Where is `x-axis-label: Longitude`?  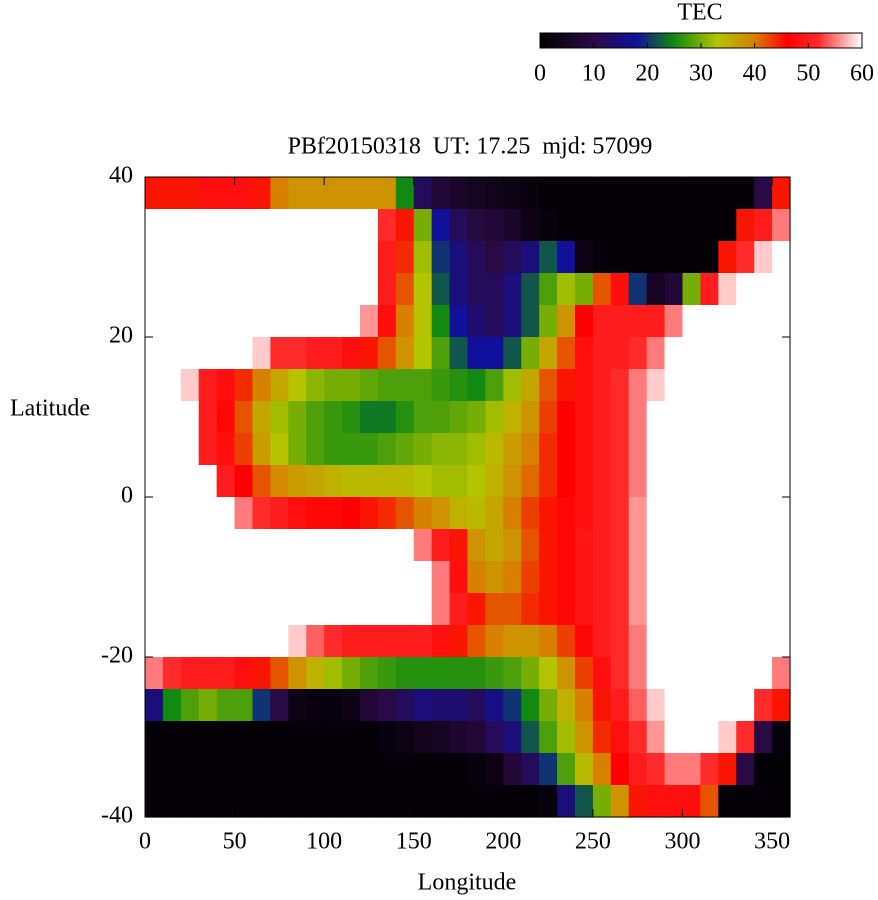
x-axis-label: Longitude is located at coordinates (467, 883).